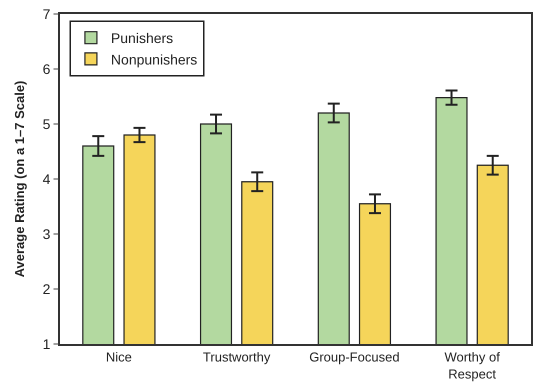  Describe the element at coordinates (354, 356) in the screenshot. I see `x-tick-label: Group-Focused` at that location.